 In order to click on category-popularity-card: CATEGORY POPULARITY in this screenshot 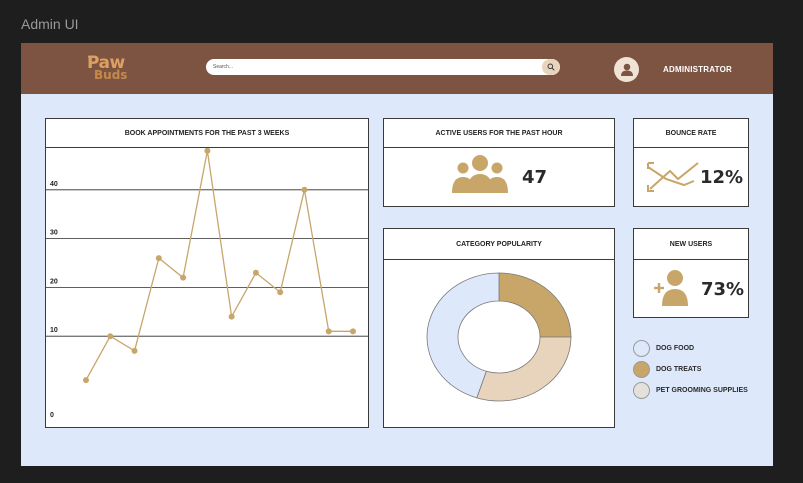, I will do `click(499, 328)`.